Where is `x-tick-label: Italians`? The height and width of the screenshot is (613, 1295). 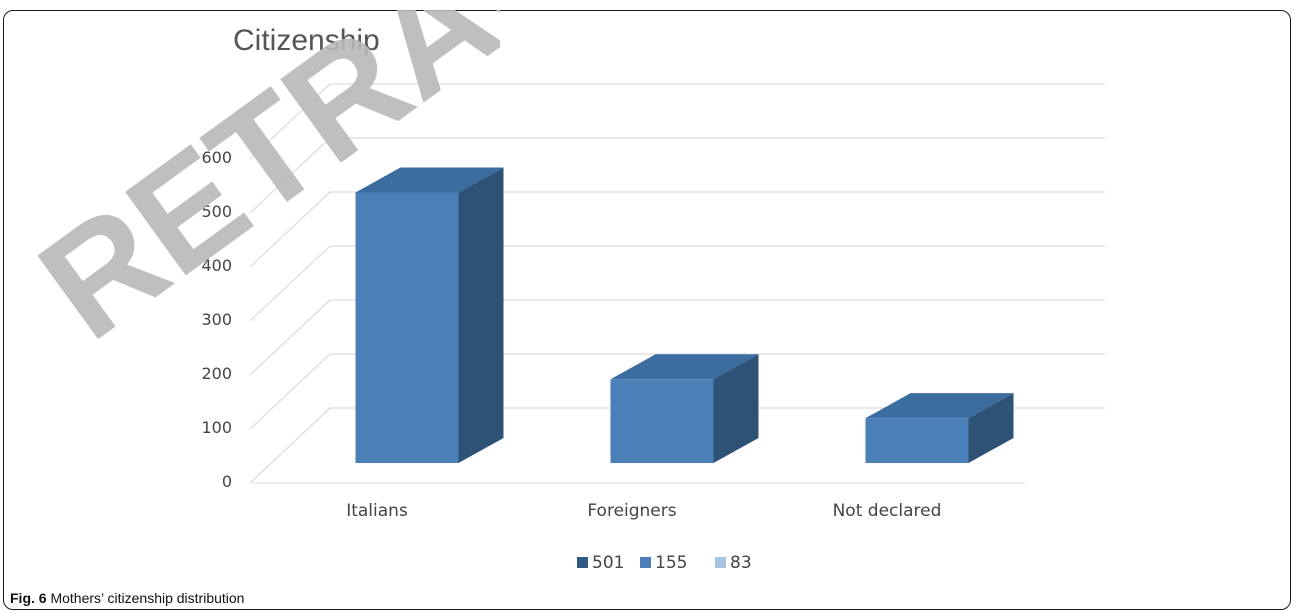
x-tick-label: Italians is located at coordinates (377, 511).